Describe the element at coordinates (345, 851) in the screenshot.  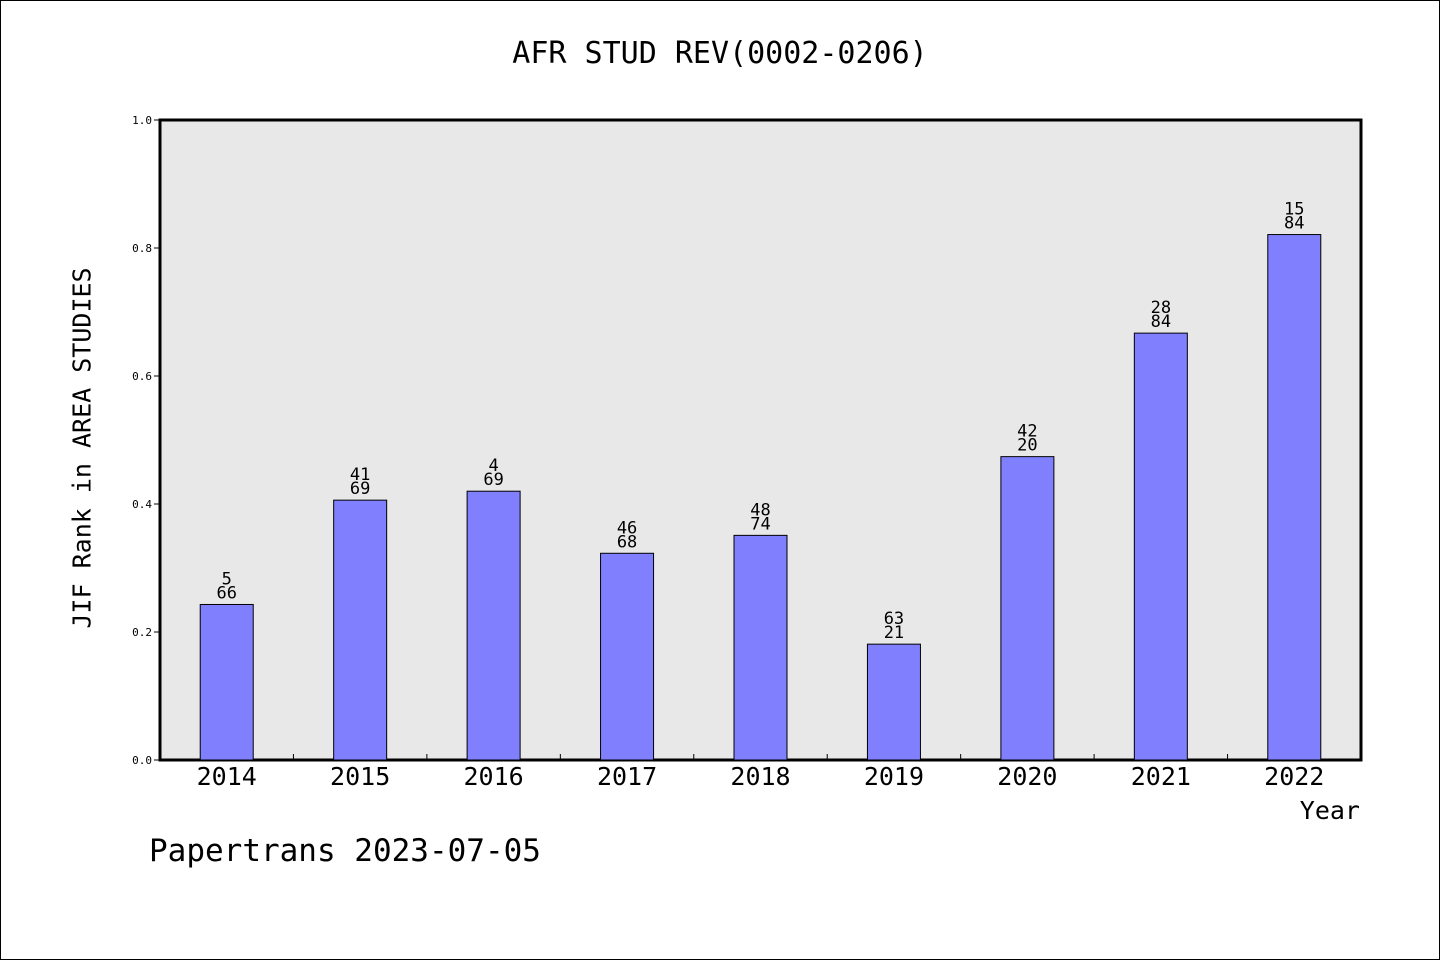
I see `footer-text: Papertrans 2023-07-05` at that location.